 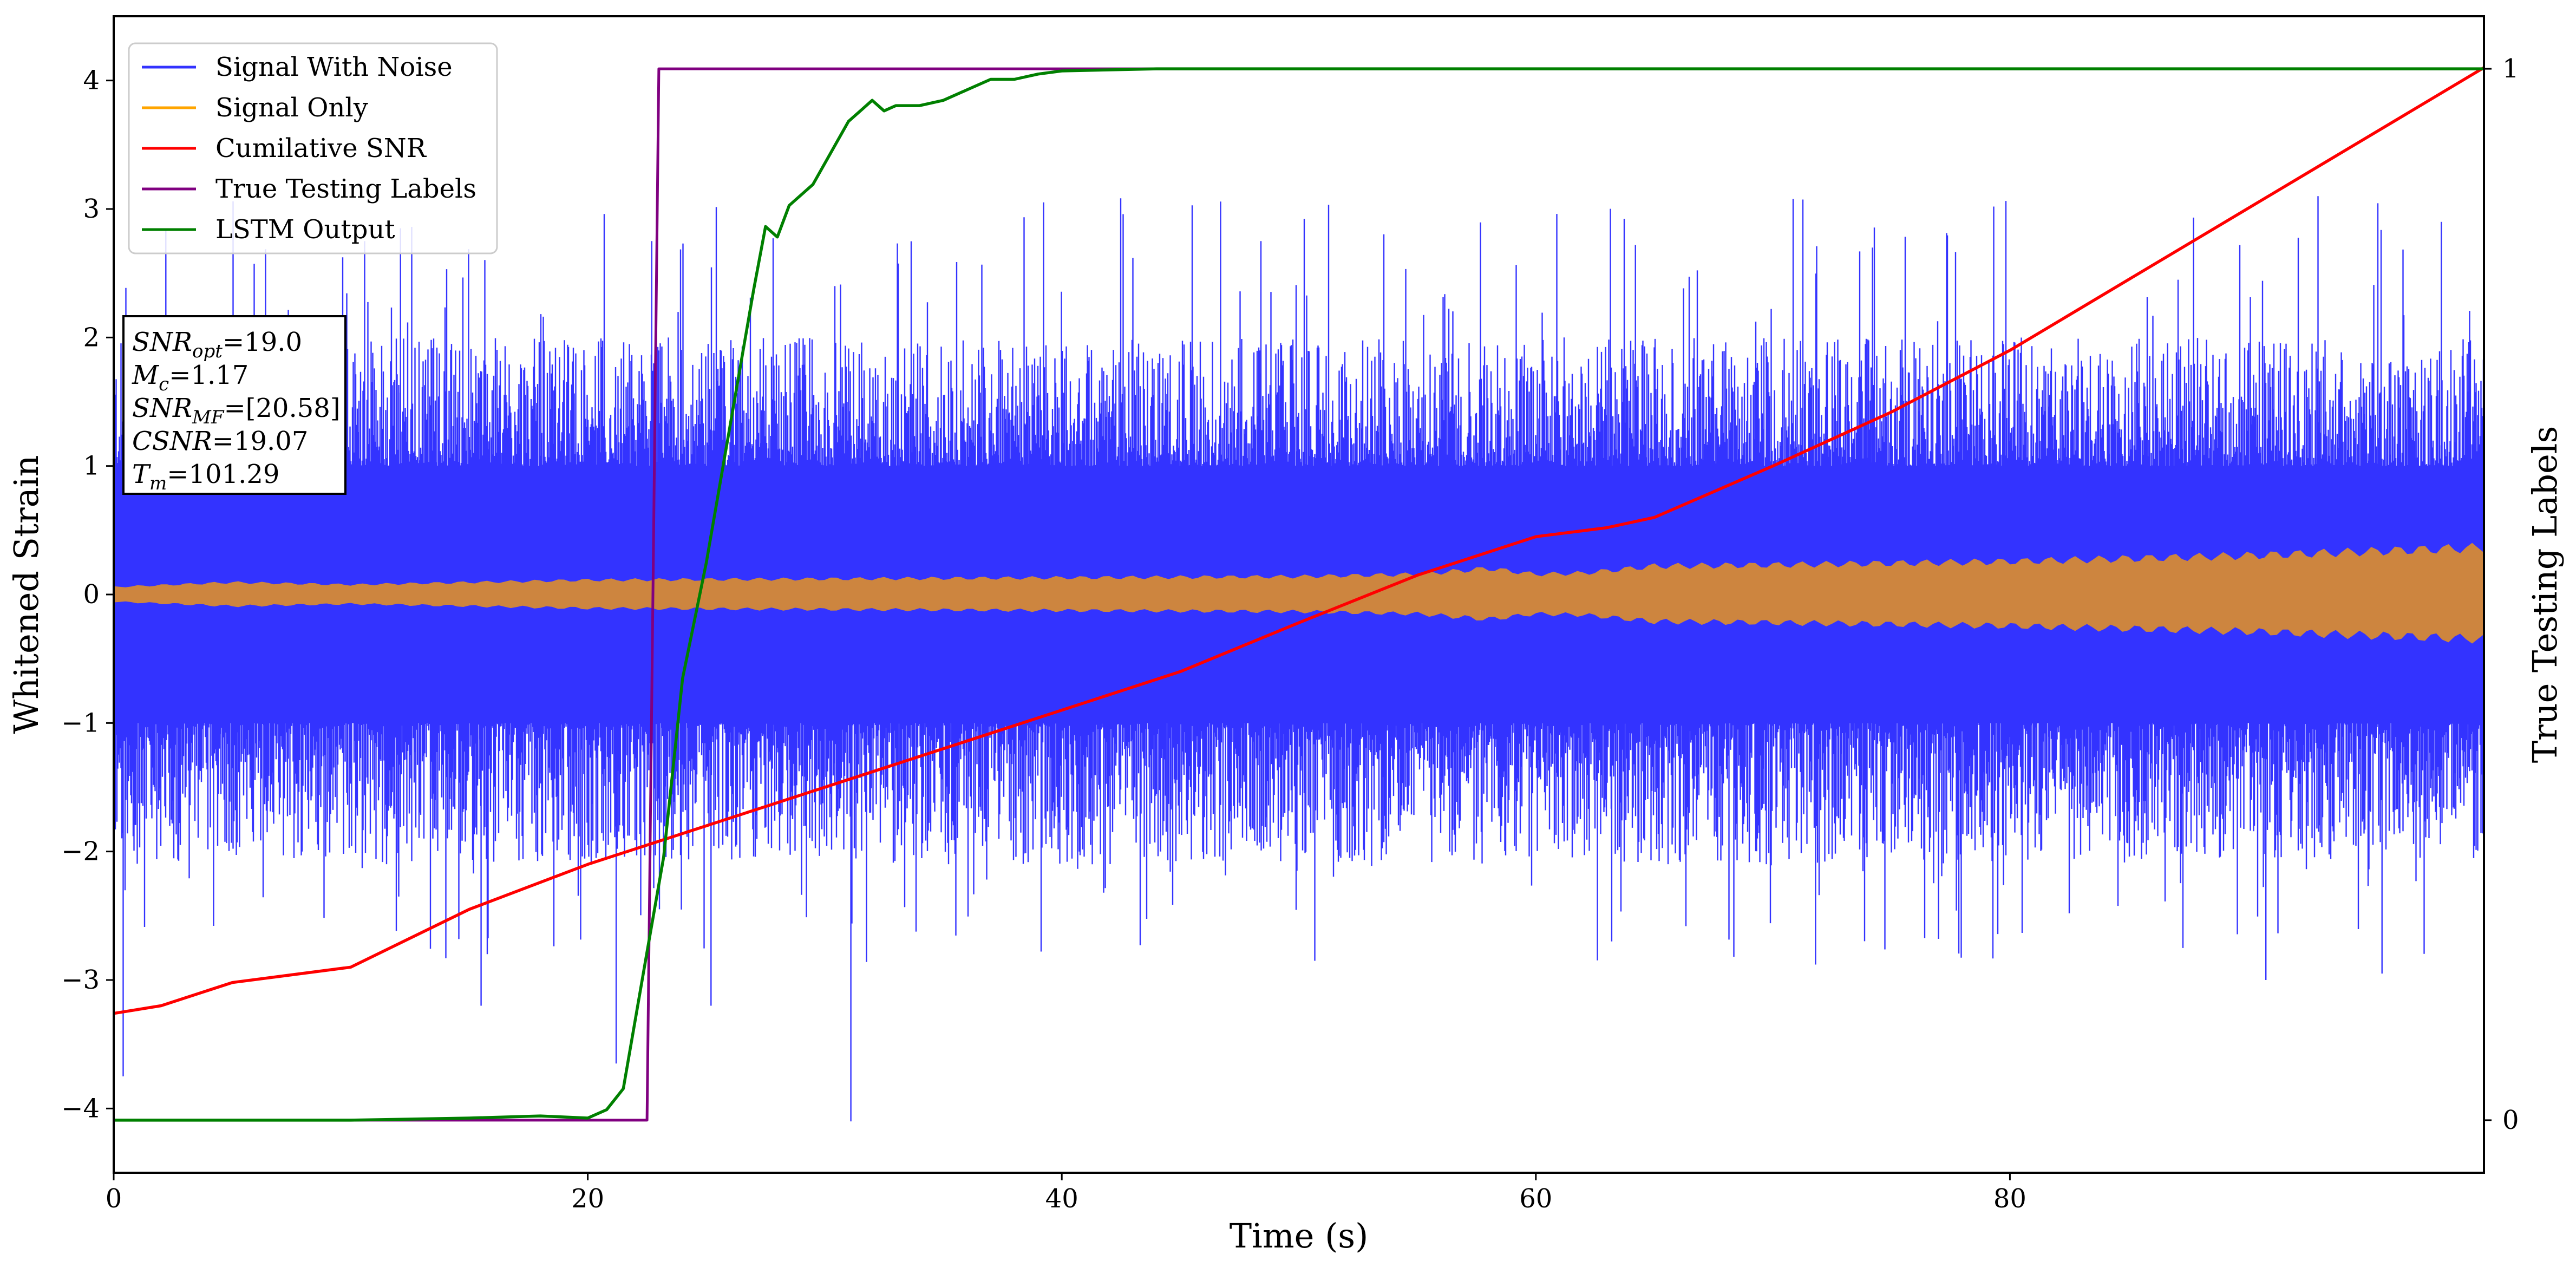 I want to click on y2-tick-label: 1, so click(x=2510, y=69).